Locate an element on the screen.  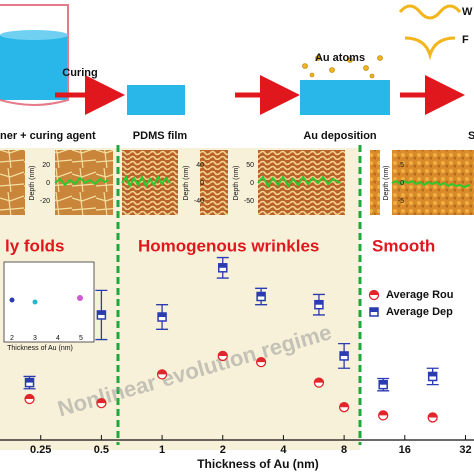
depth-profile is located at coordinates (262, 181).